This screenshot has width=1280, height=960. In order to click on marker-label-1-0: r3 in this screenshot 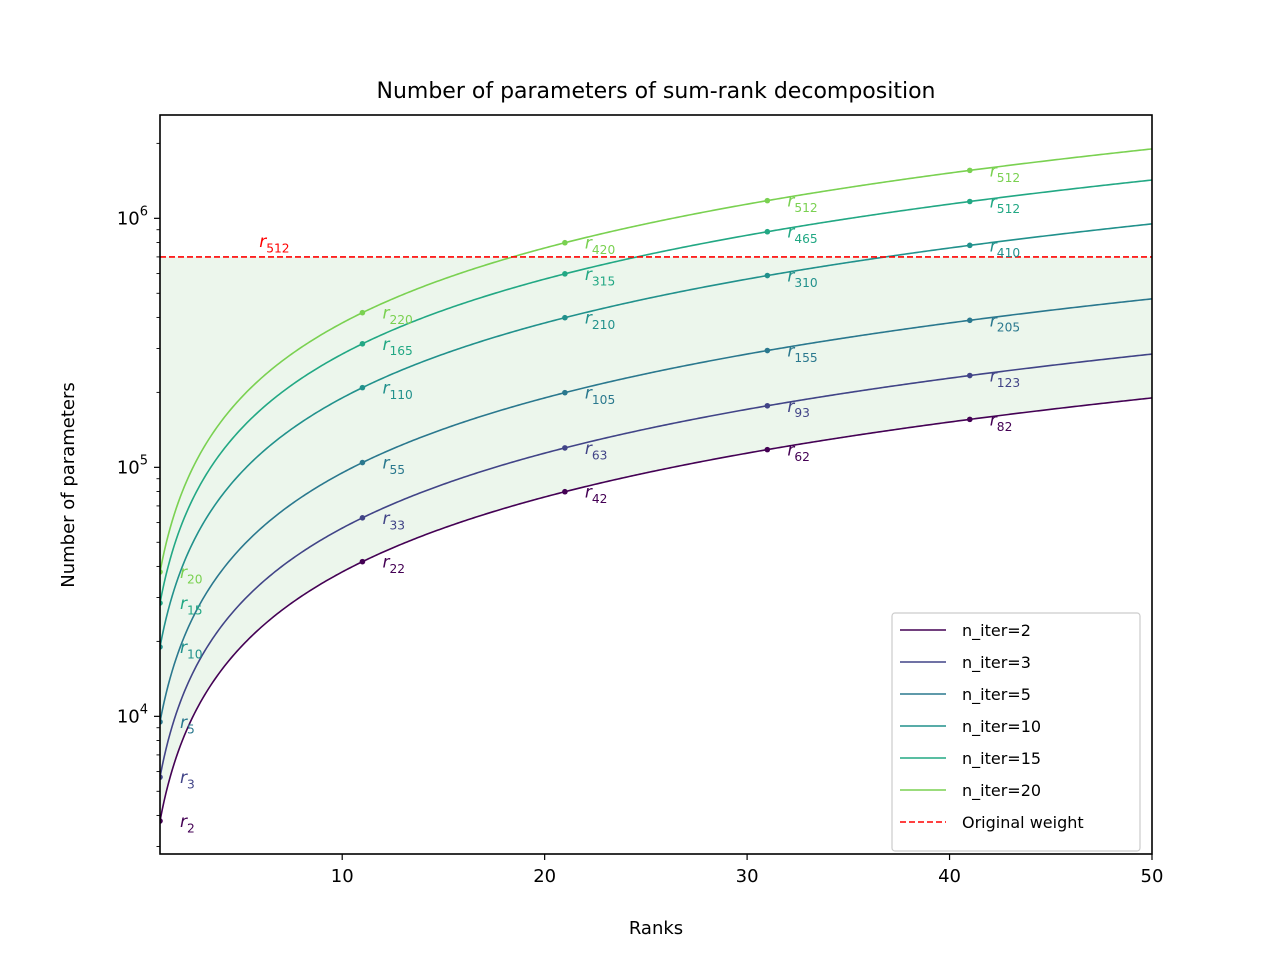, I will do `click(187, 779)`.